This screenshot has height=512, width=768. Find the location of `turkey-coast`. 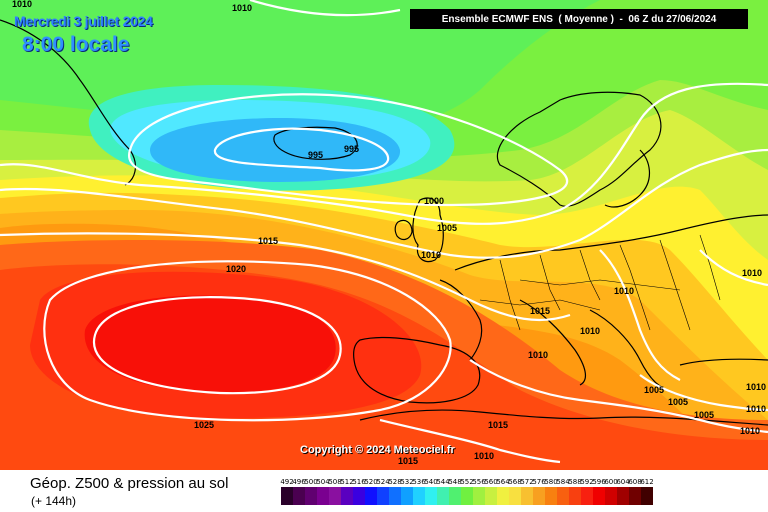

turkey-coast is located at coordinates (723, 362).